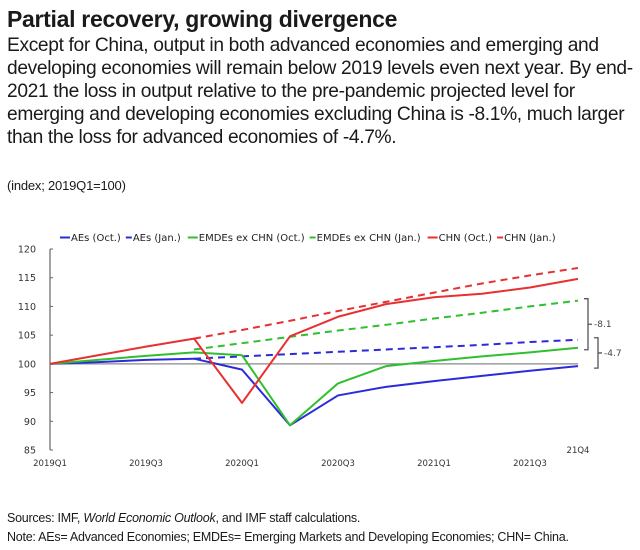  Describe the element at coordinates (202, 19) in the screenshot. I see `chart-title: Partial recovery, growing divergence` at that location.